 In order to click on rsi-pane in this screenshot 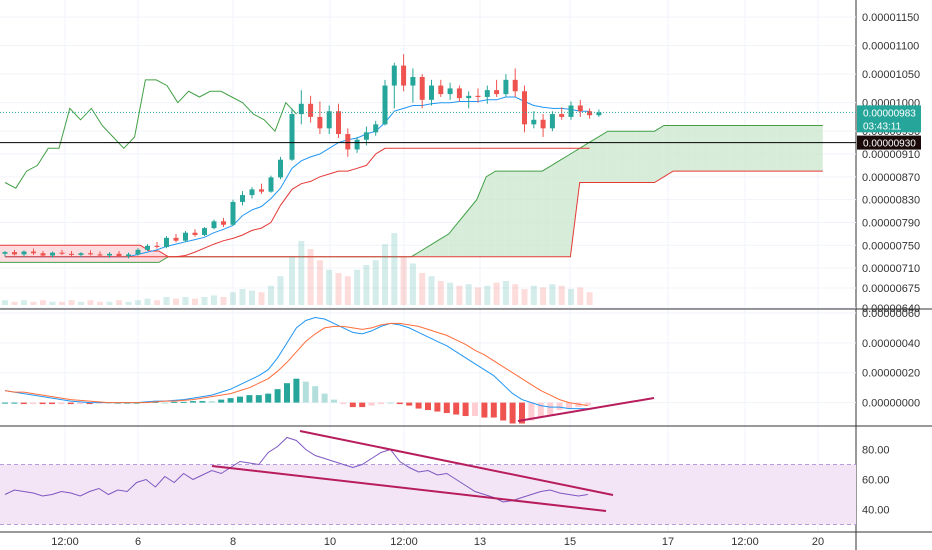, I will do `click(428, 480)`.